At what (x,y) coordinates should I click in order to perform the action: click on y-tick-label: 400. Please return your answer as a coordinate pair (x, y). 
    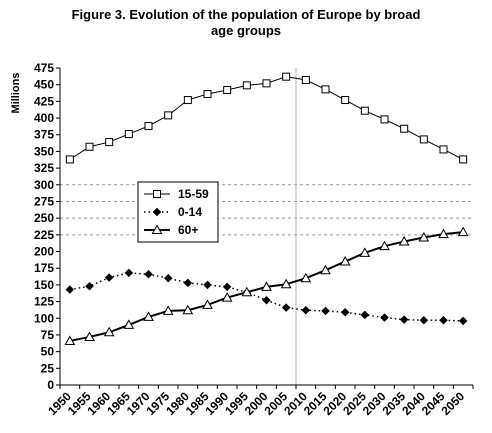
    Looking at the image, I should click on (44, 118).